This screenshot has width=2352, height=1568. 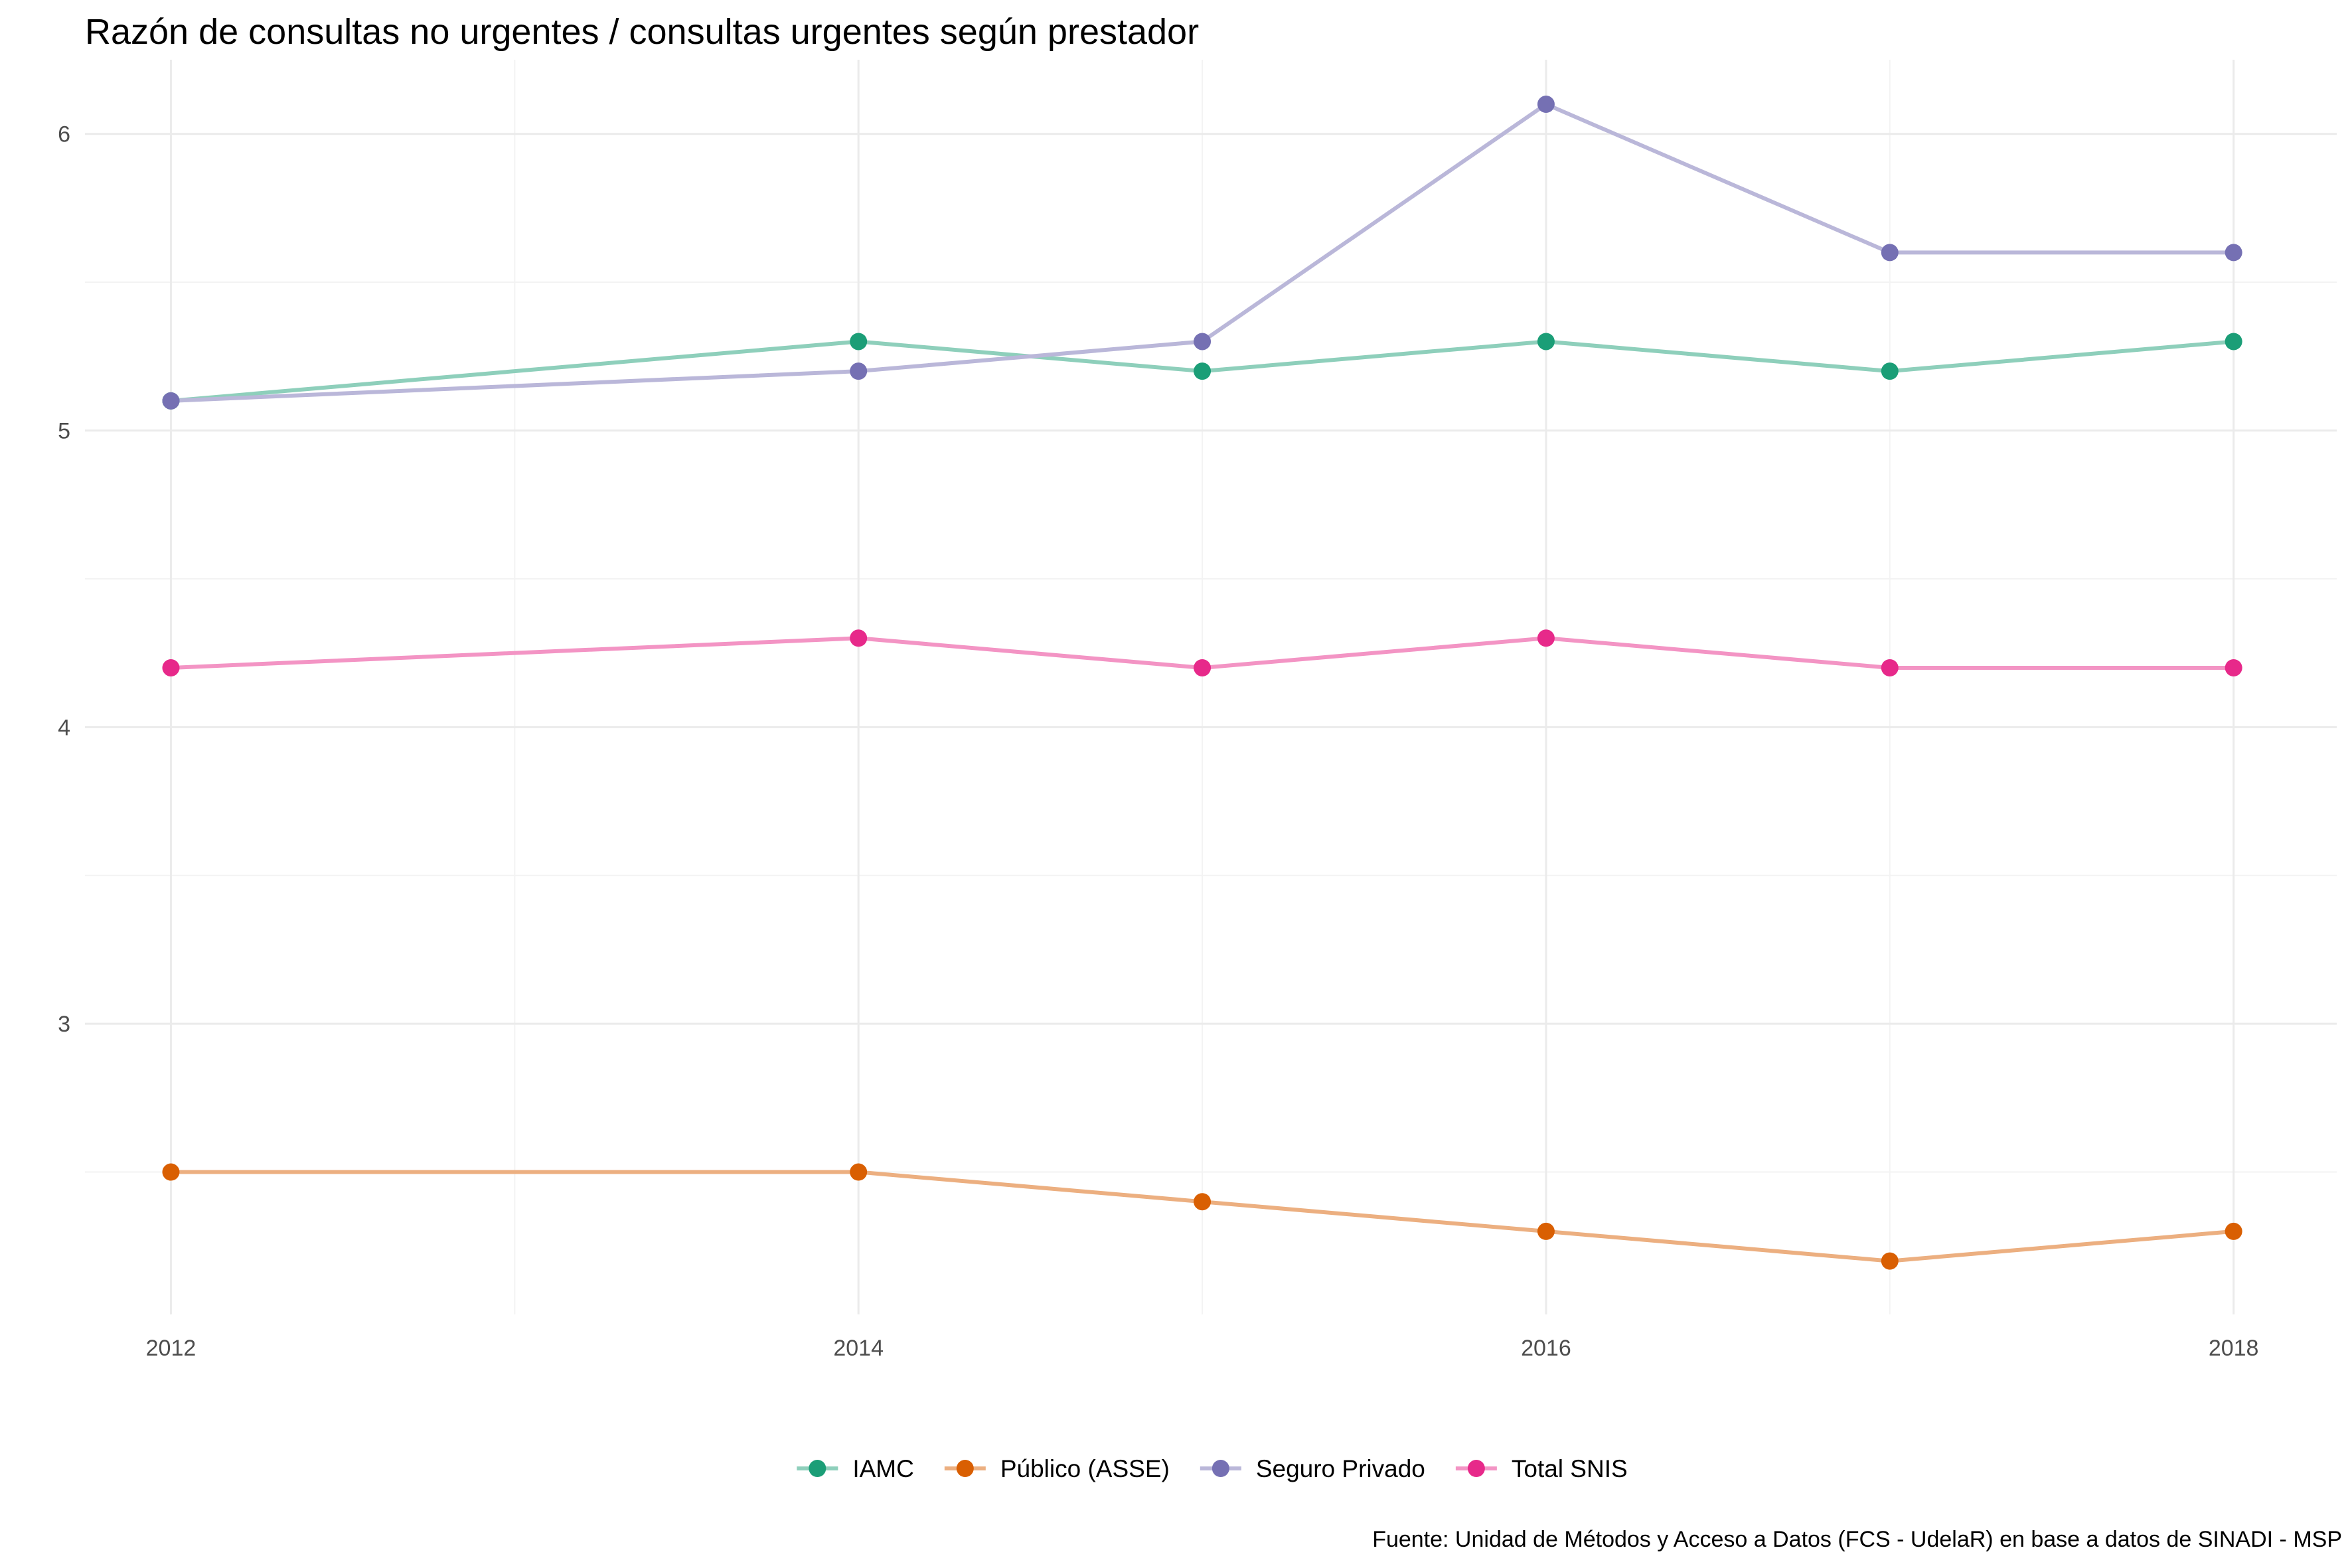 I want to click on legend-item-público-asse: Público (ASSE), so click(x=1057, y=1468).